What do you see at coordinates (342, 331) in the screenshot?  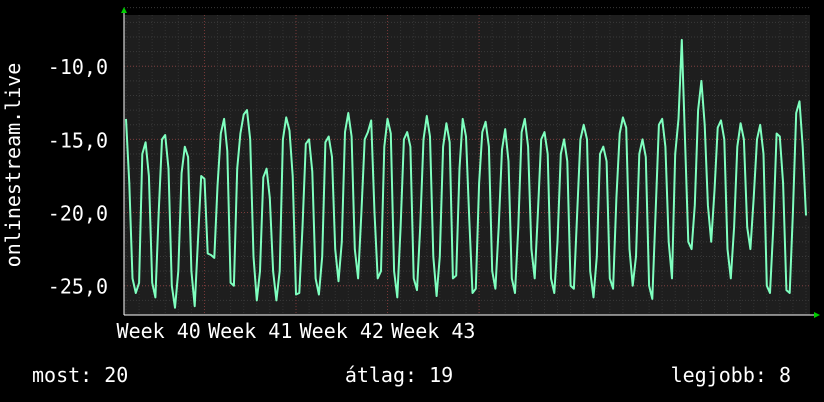 I see `x-tick-label: Week 42` at bounding box center [342, 331].